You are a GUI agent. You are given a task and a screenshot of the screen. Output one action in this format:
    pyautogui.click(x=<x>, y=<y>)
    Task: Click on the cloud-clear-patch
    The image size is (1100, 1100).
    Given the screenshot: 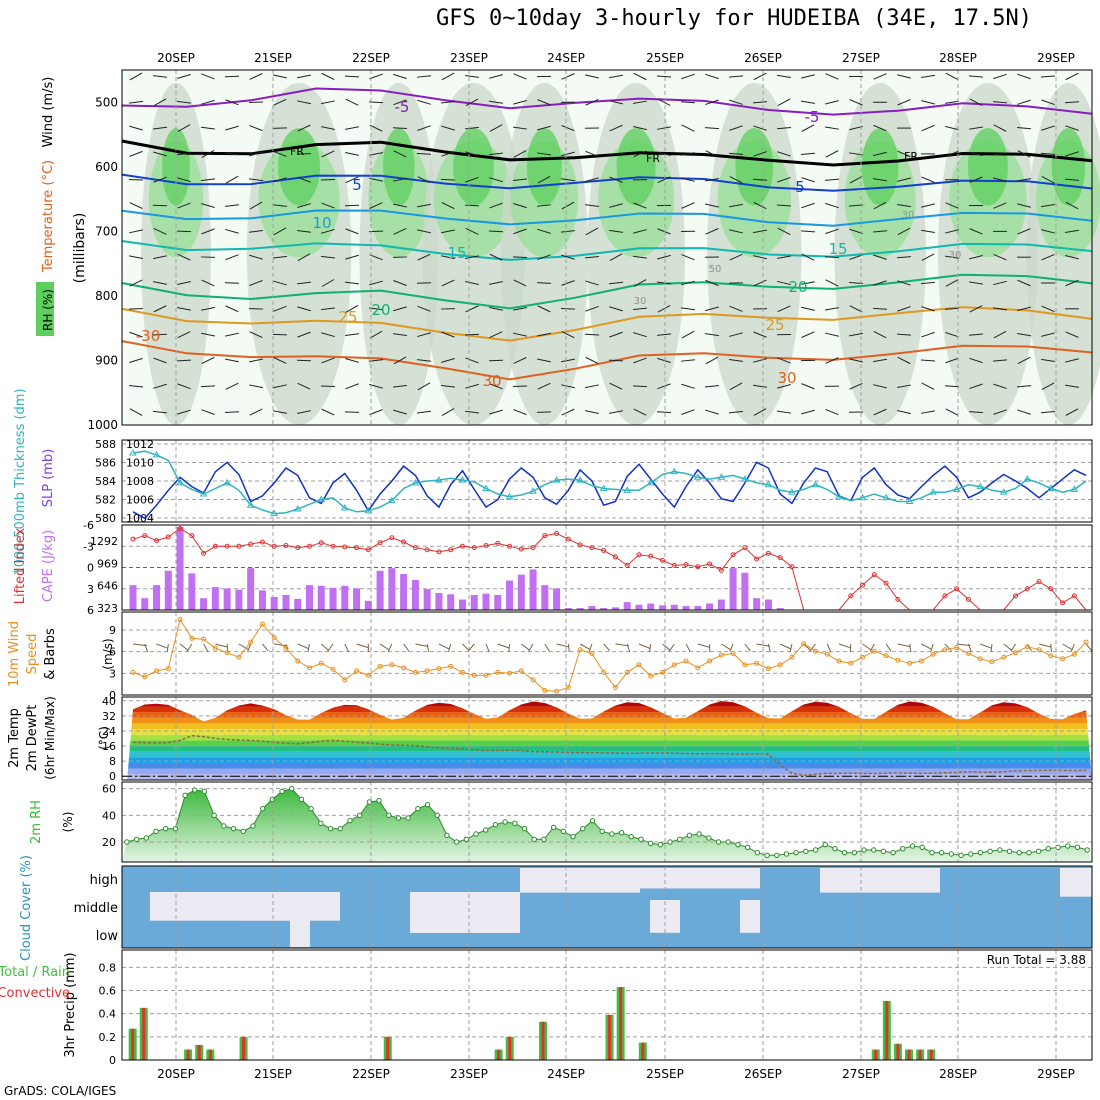 What is the action you would take?
    pyautogui.click(x=300, y=926)
    